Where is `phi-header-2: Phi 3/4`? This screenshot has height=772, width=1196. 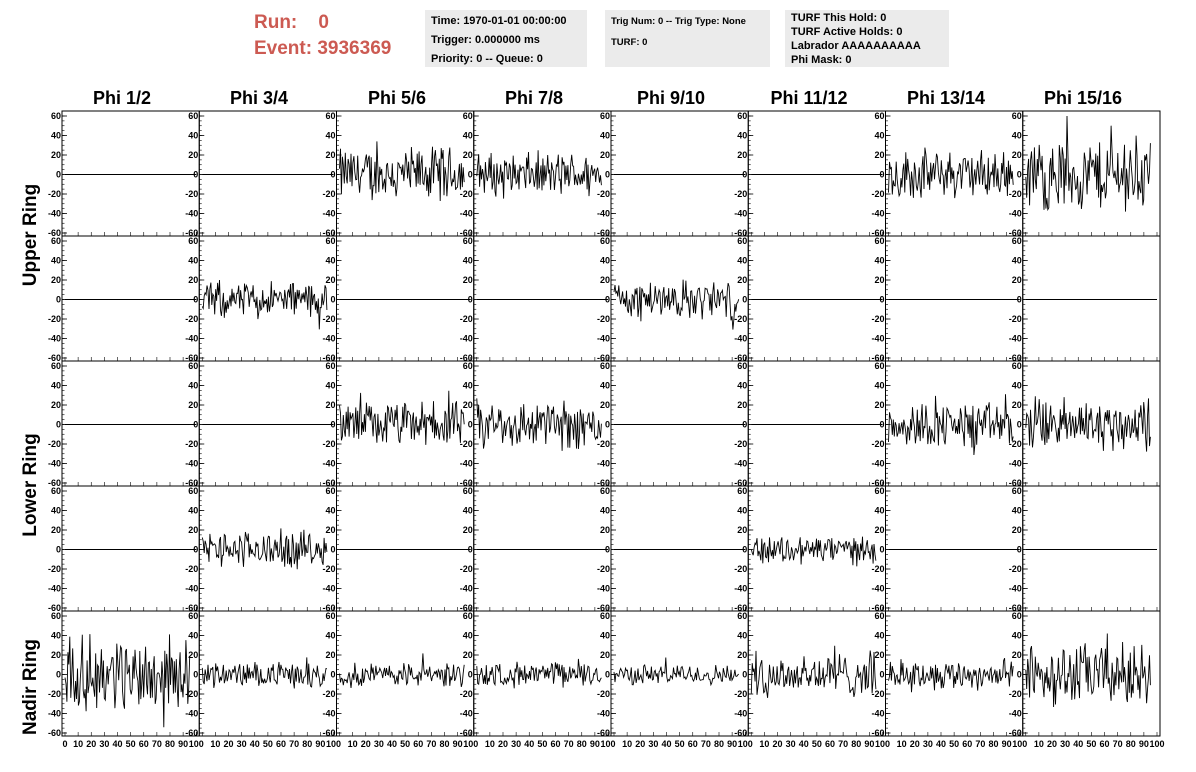 phi-header-2: Phi 3/4 is located at coordinates (259, 98).